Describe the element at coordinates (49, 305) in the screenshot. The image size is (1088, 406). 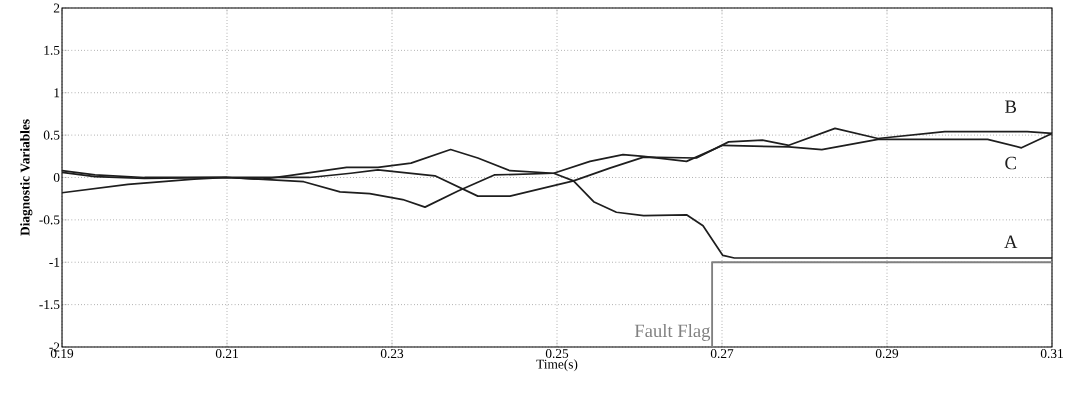
I see `y-tick-label: -1.5` at that location.